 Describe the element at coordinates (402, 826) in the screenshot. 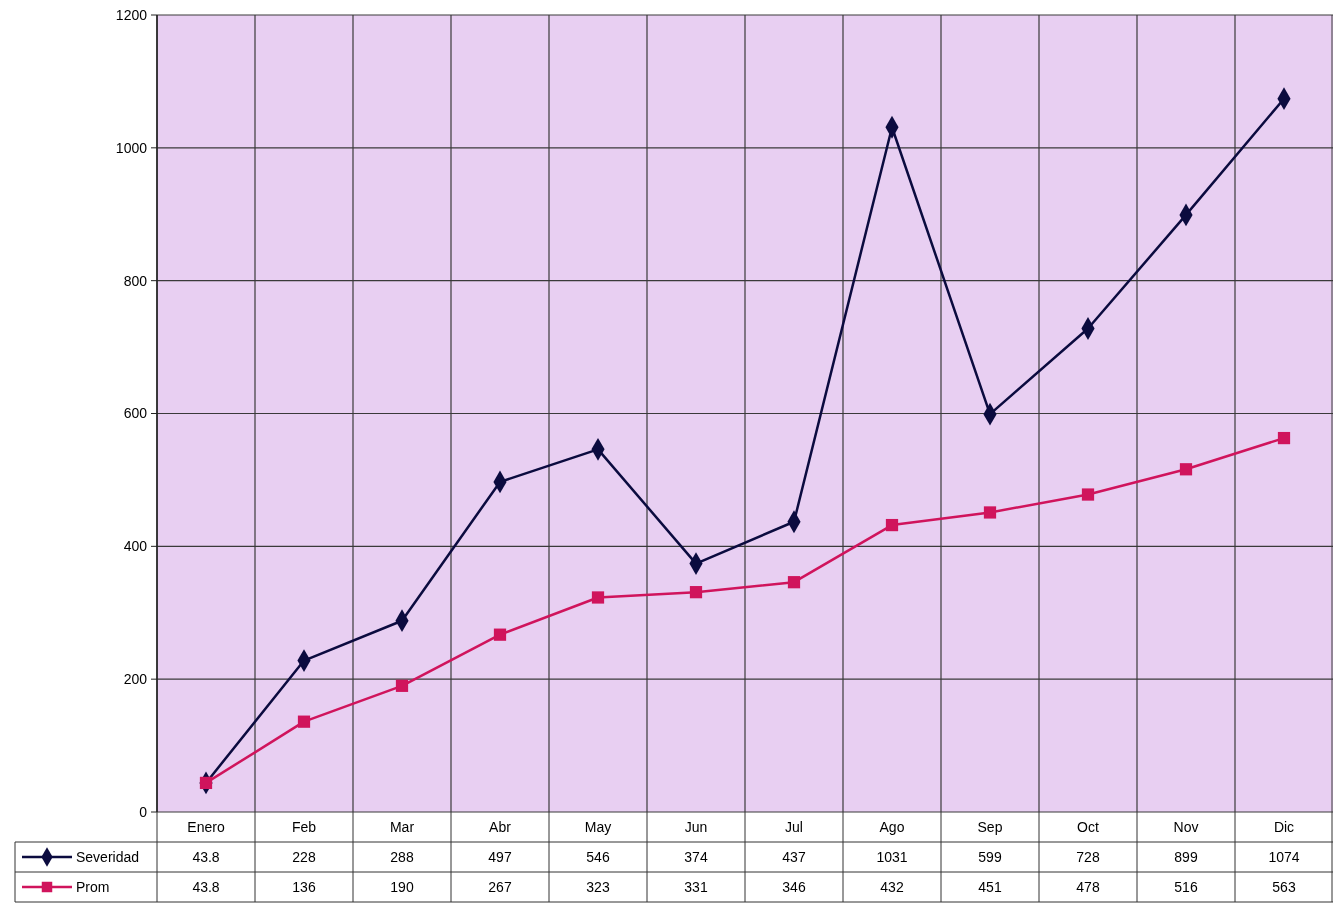

I see `x-tick-label: Mar` at that location.